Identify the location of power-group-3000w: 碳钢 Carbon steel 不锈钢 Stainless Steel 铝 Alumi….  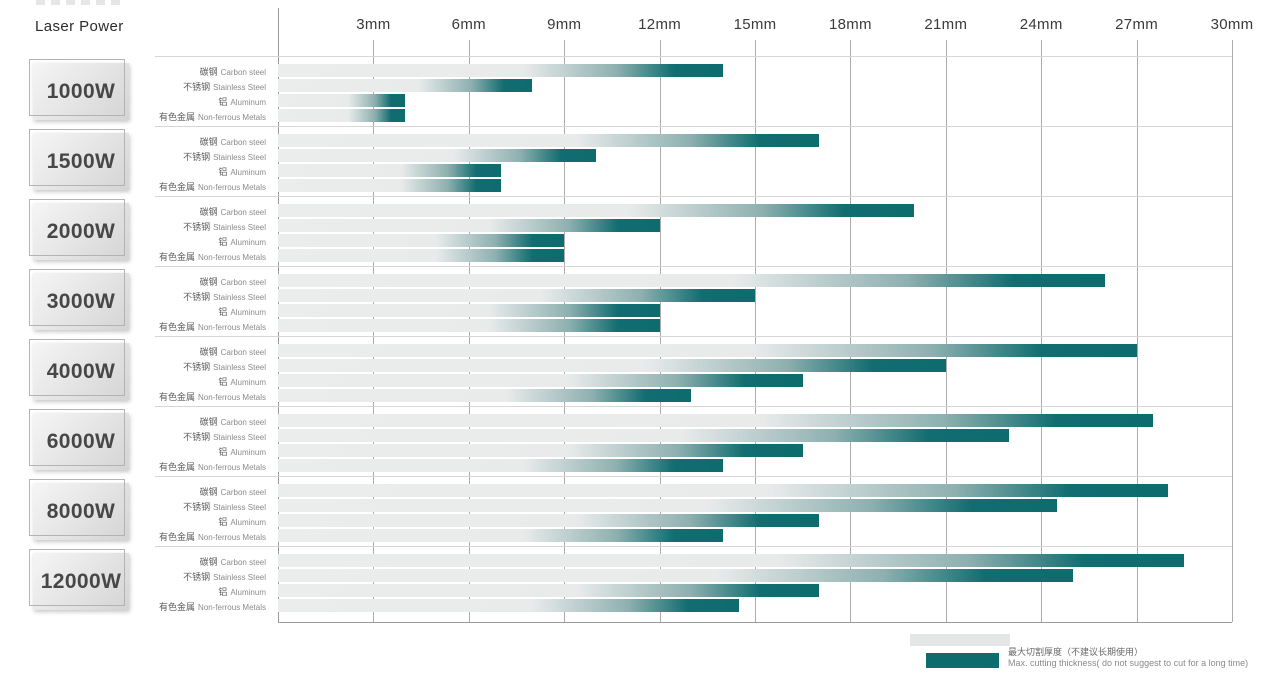
(693, 301).